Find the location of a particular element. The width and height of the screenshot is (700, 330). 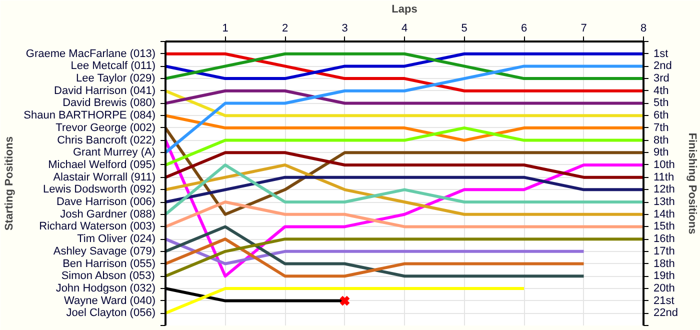

y-tick-label: 6th is located at coordinates (661, 116).